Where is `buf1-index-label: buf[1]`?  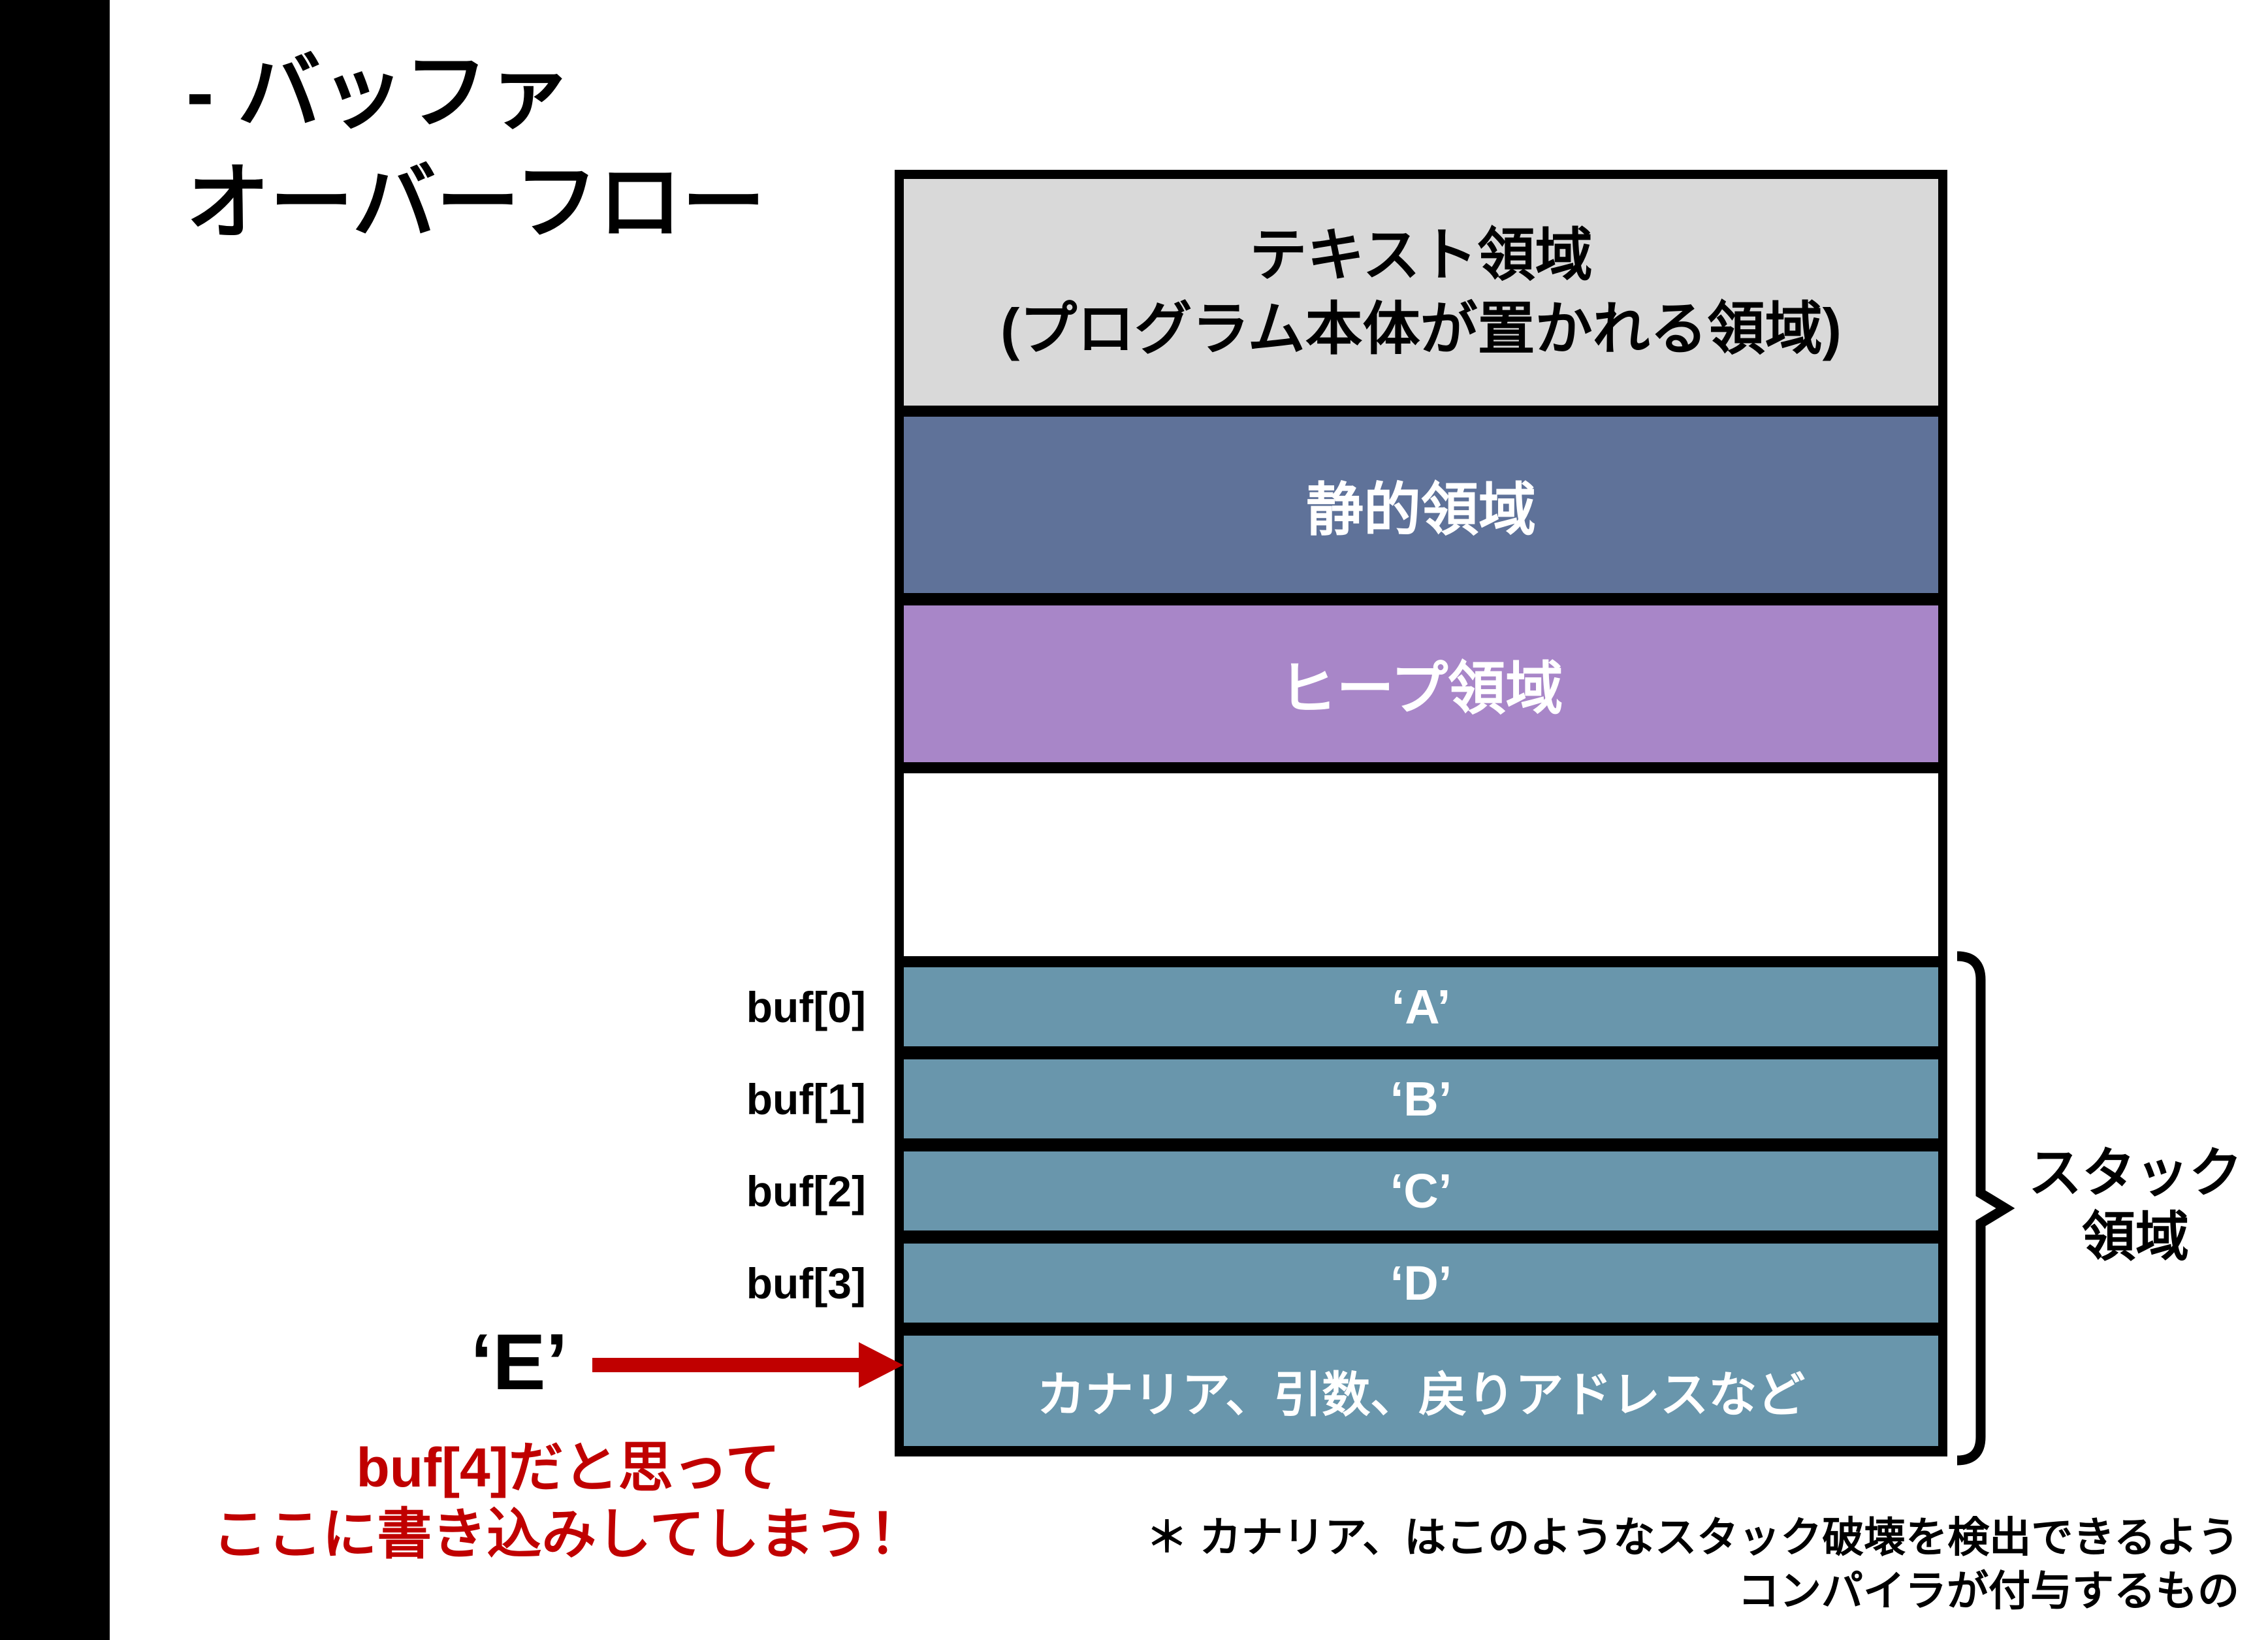
buf1-index-label: buf[1] is located at coordinates (806, 1098).